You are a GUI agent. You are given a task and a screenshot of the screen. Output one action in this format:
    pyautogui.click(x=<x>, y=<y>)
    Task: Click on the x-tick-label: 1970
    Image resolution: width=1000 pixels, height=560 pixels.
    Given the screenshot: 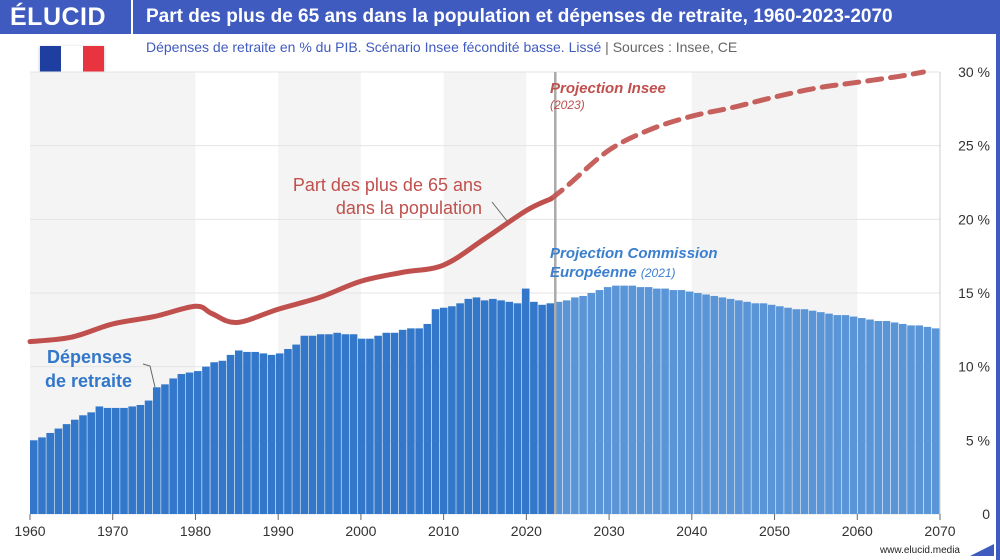 What is the action you would take?
    pyautogui.click(x=112, y=531)
    